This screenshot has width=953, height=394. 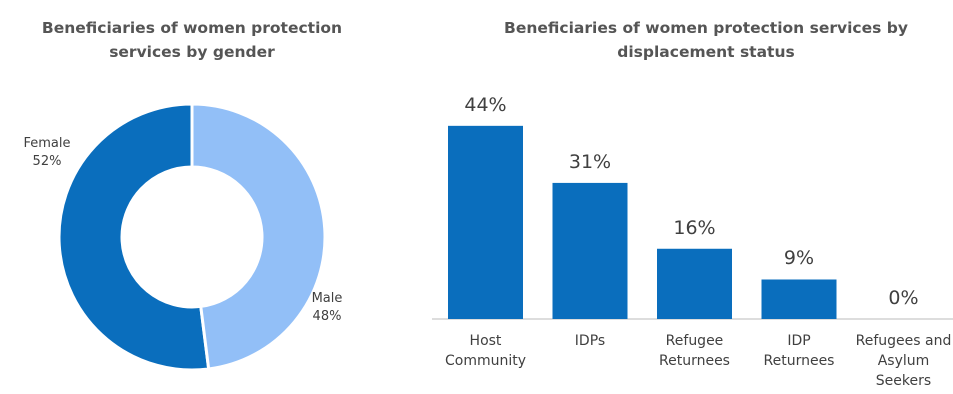 What do you see at coordinates (485, 351) in the screenshot?
I see `x-tick-label: Host Community` at bounding box center [485, 351].